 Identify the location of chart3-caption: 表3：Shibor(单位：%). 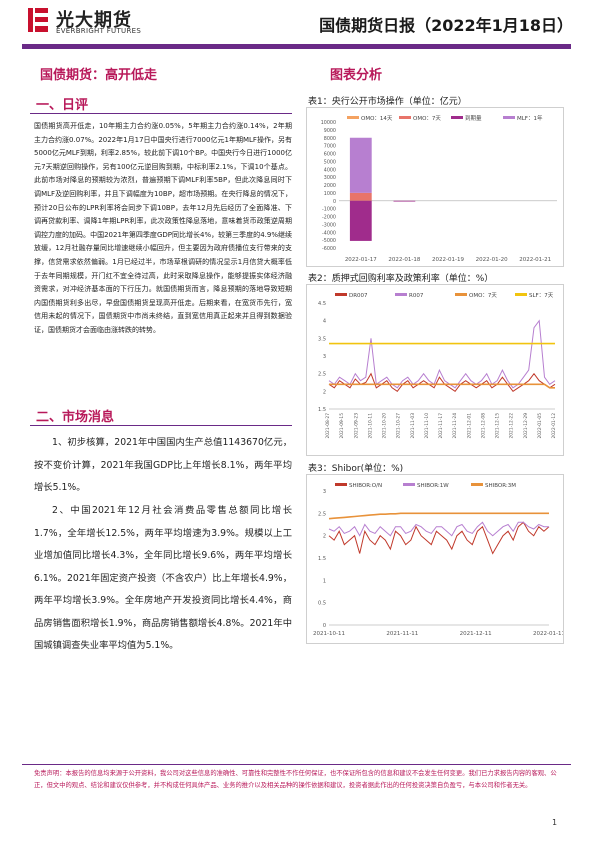
(356, 469).